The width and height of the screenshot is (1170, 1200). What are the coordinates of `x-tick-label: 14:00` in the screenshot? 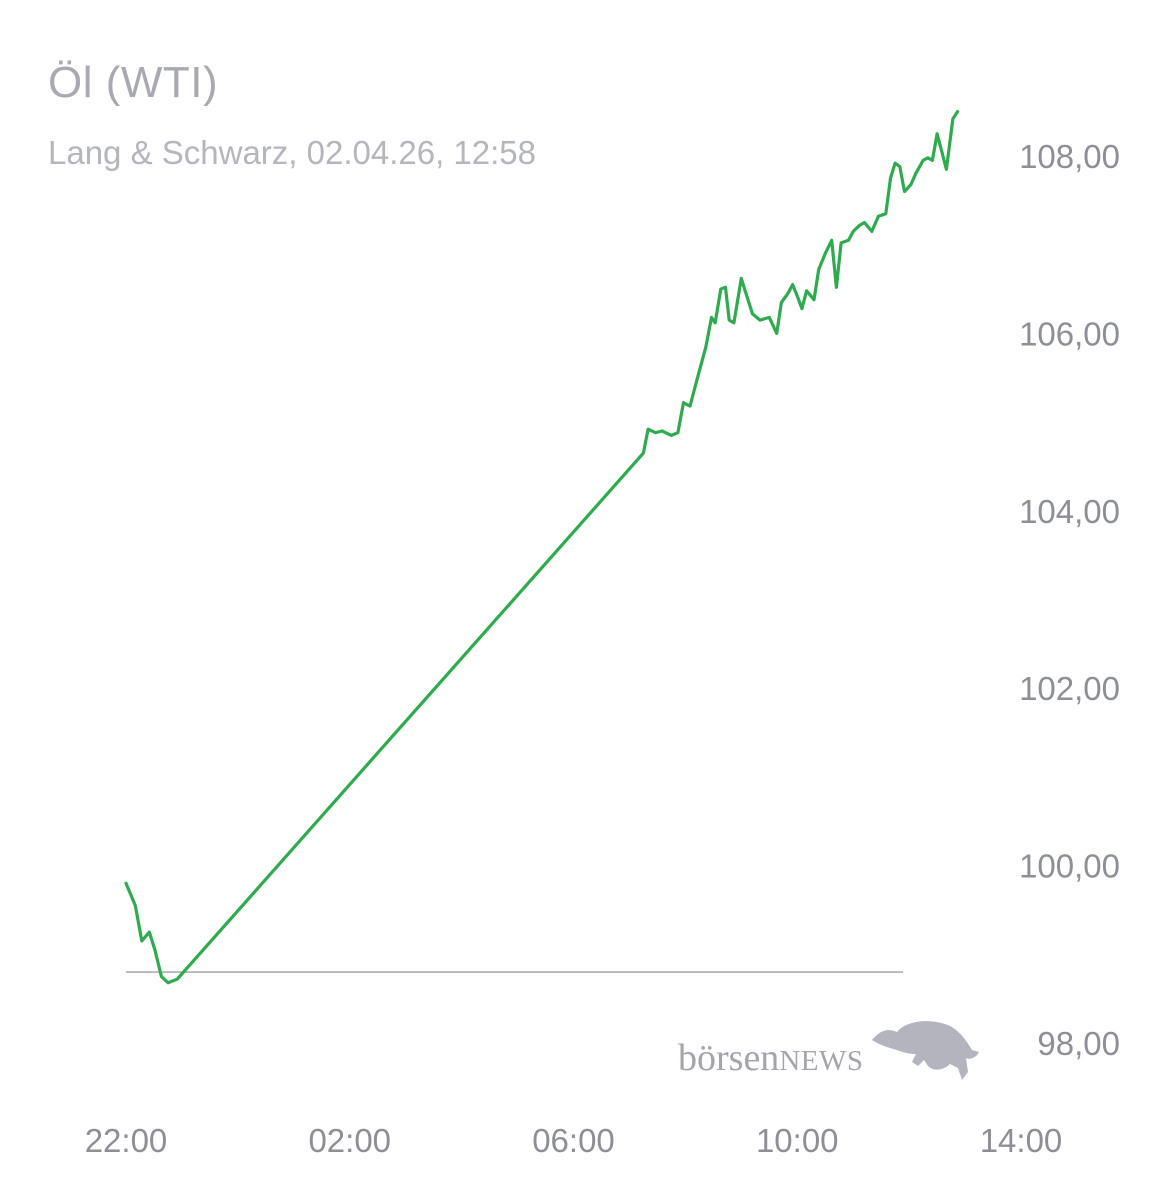 It's located at (1021, 1140).